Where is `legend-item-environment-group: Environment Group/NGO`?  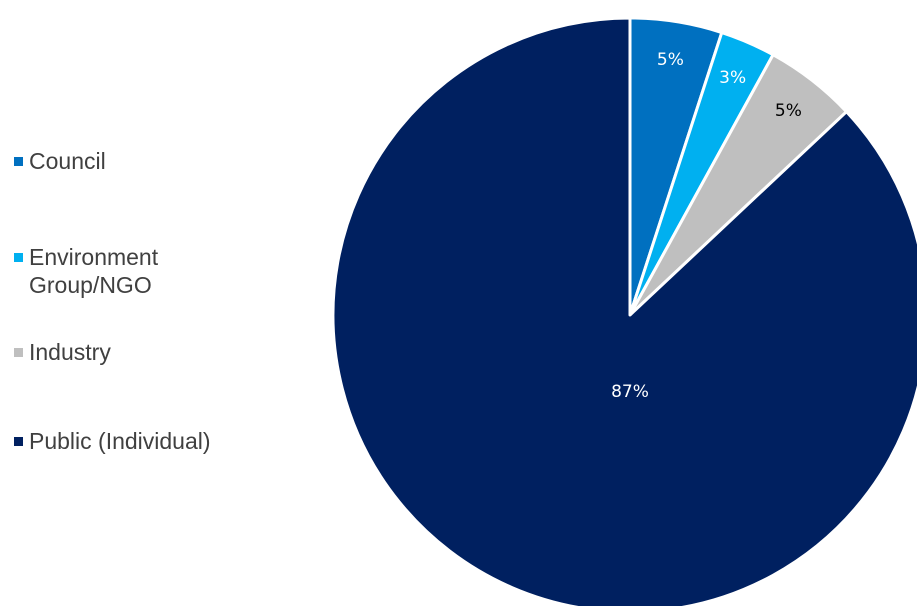 legend-item-environment-group: Environment Group/NGO is located at coordinates (86, 271).